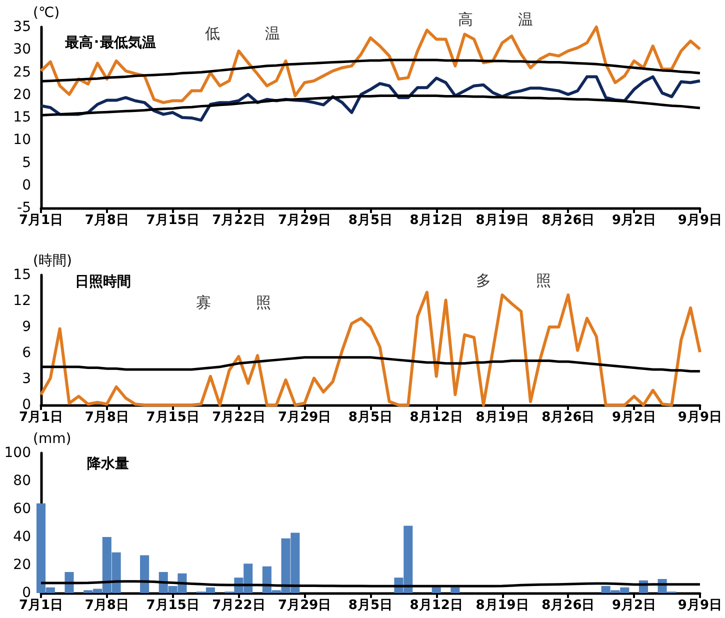 The height and width of the screenshot is (618, 725). I want to click on y-tick-label: 9, so click(26, 327).